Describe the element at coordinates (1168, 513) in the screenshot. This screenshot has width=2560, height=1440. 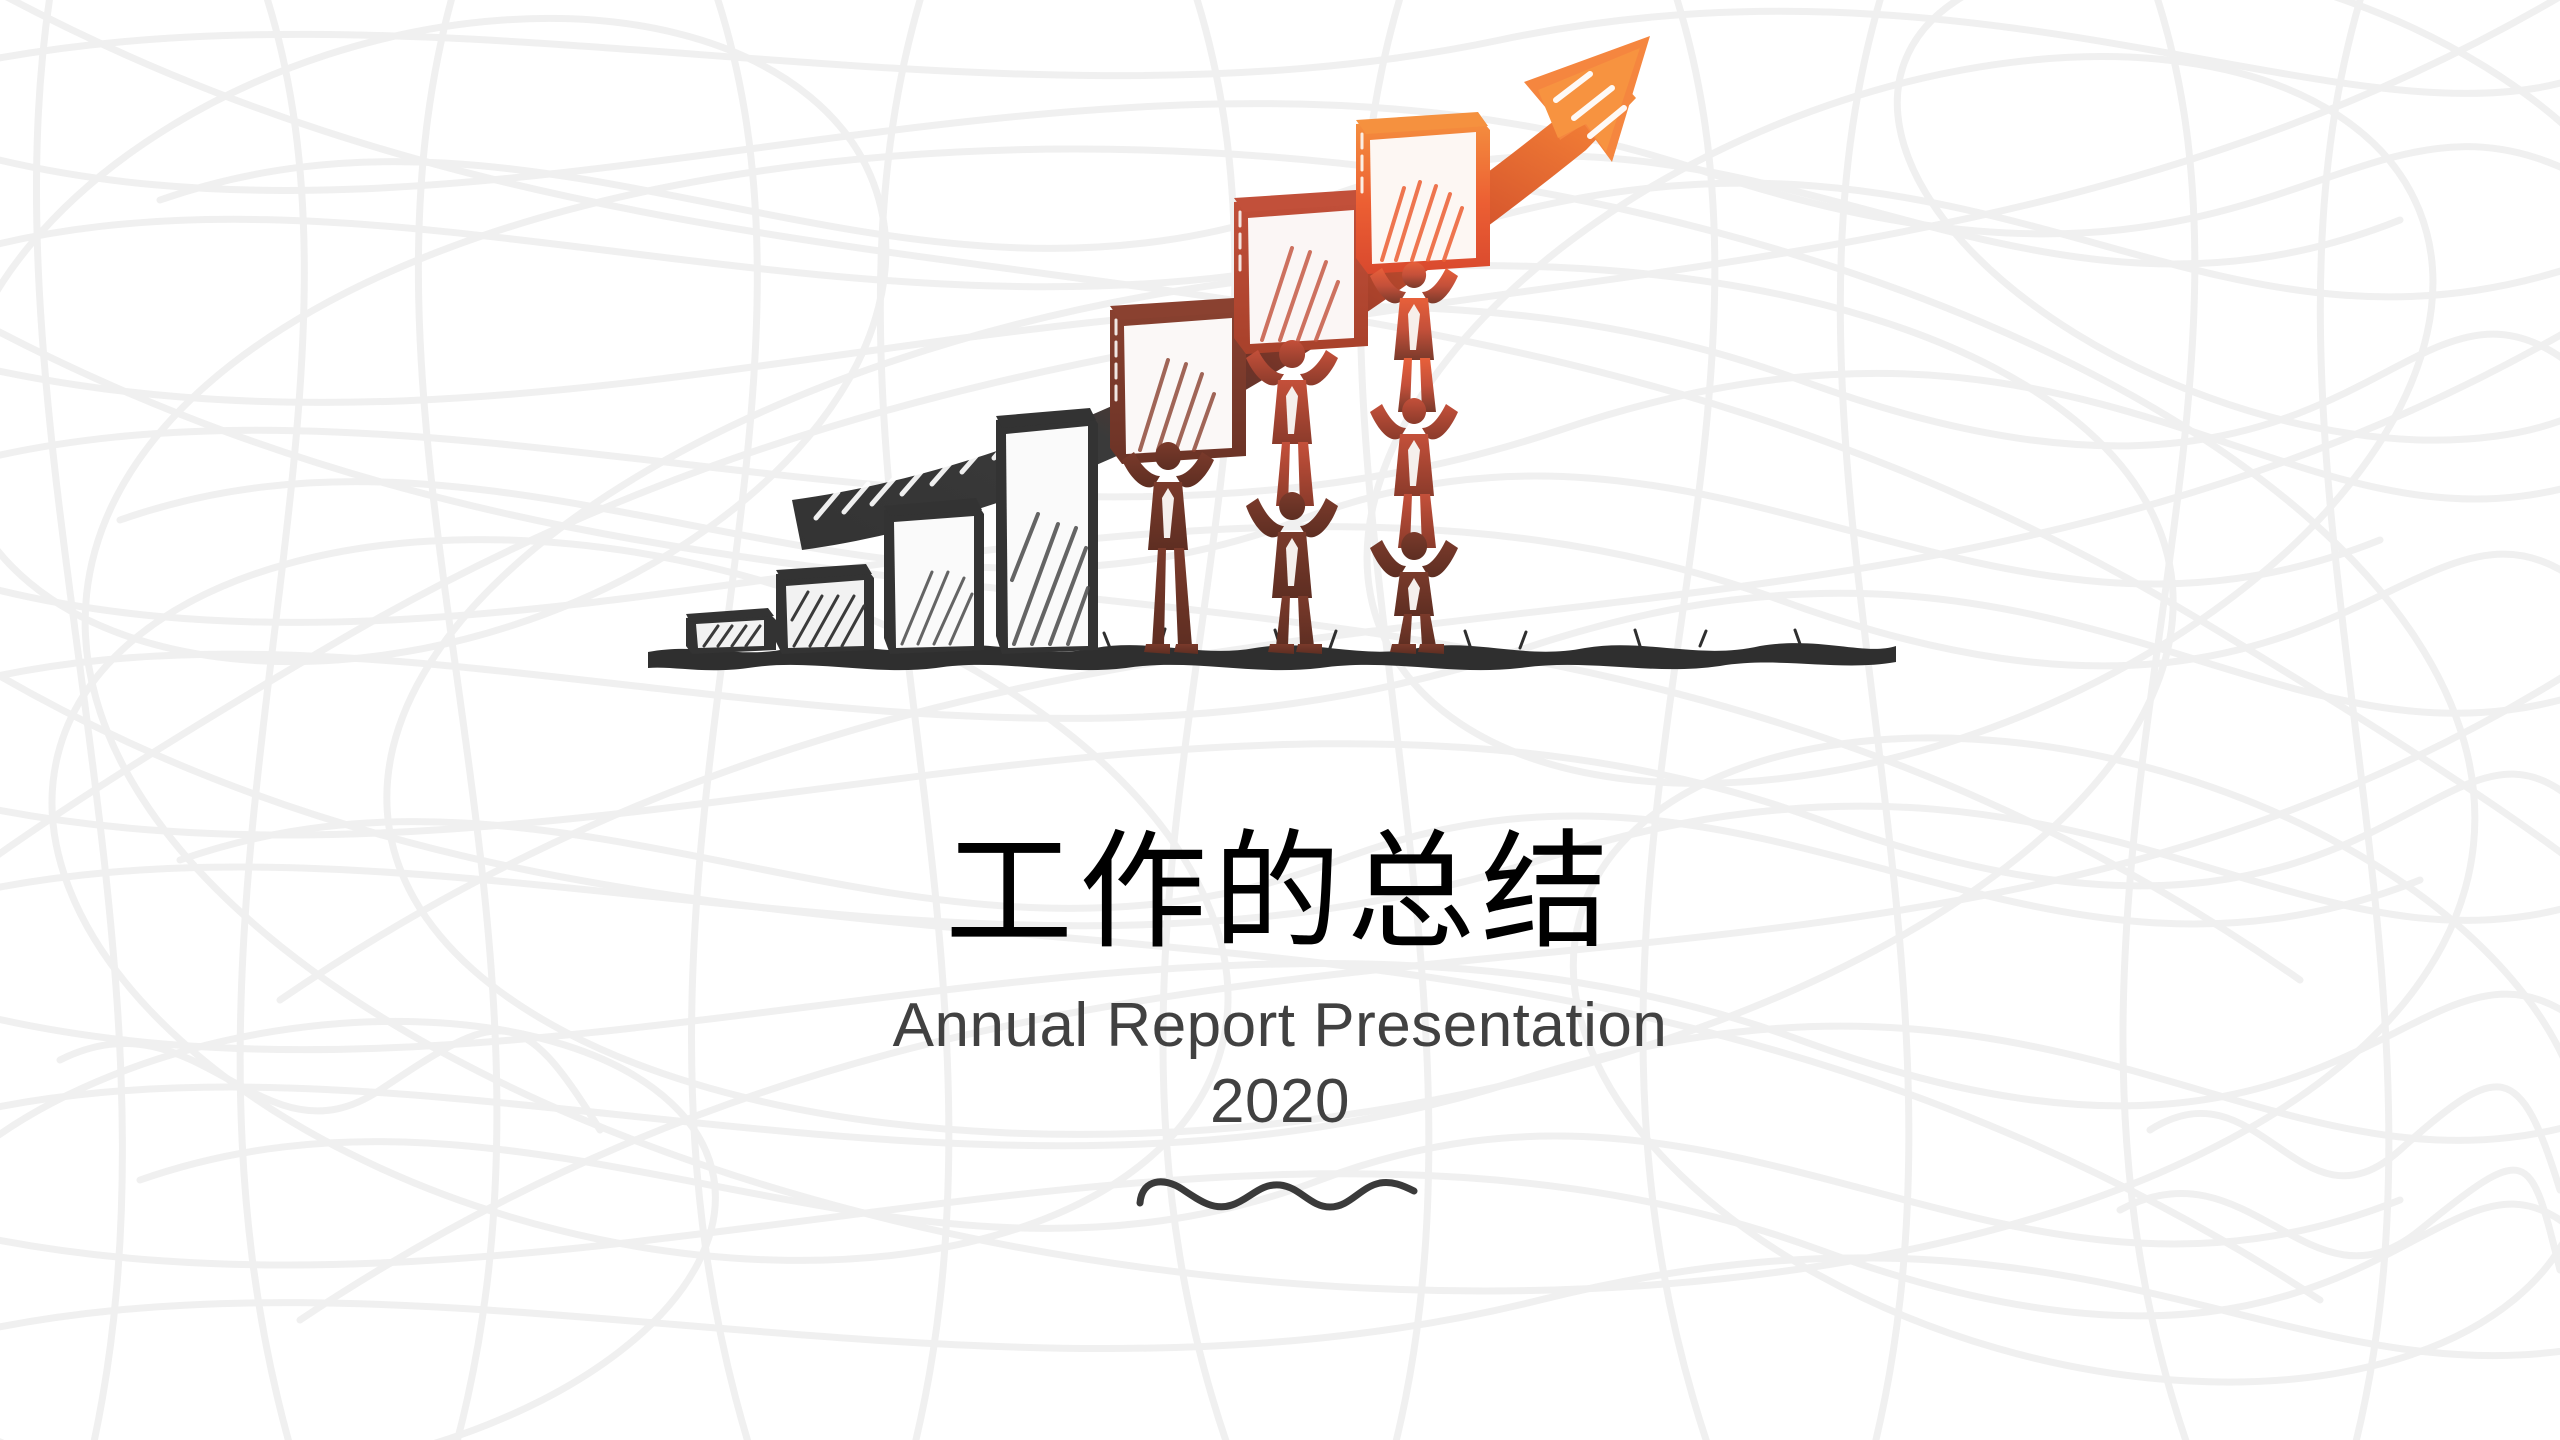
I see `team-1-tie` at that location.